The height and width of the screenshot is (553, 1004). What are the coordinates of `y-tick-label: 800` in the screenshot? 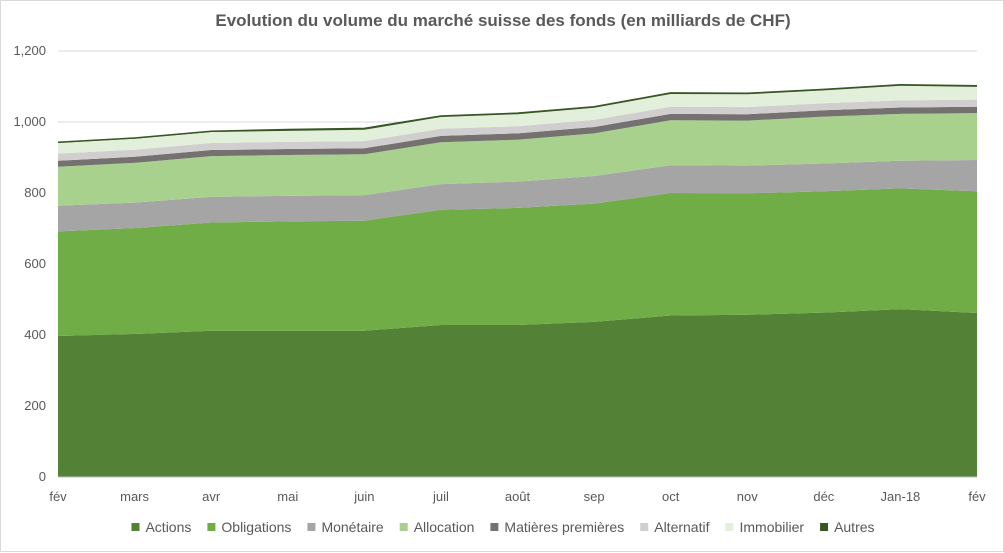 It's located at (35, 192).